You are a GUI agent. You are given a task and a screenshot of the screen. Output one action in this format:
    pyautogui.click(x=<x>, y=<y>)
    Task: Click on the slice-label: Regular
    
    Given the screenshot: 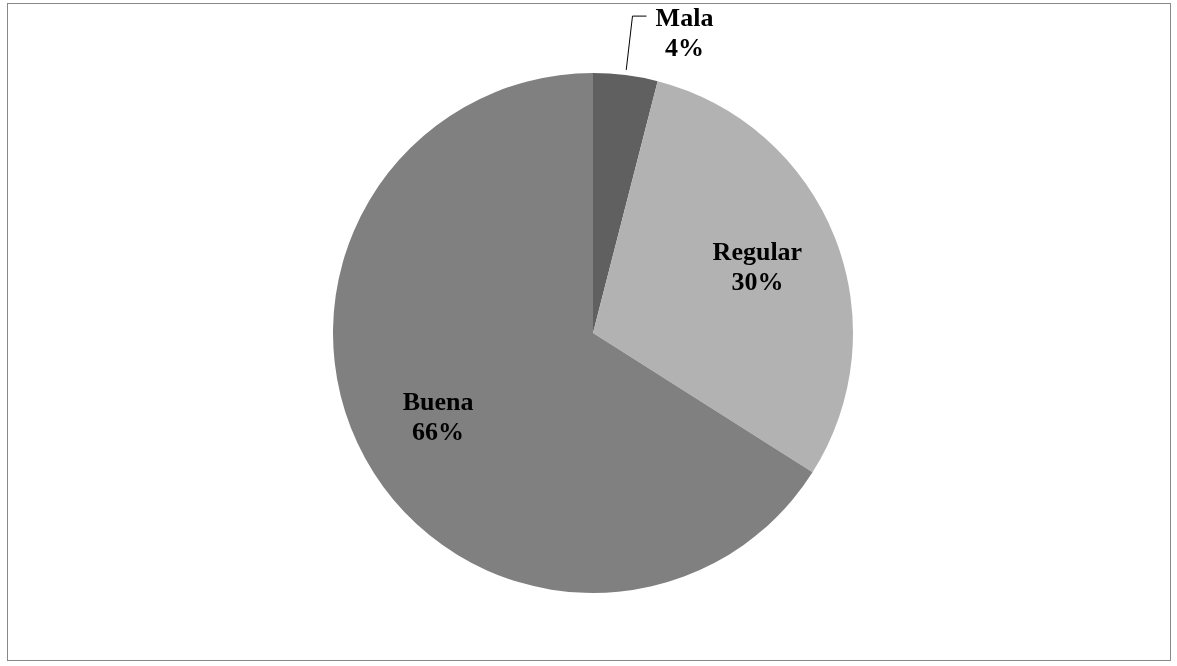 What is the action you would take?
    pyautogui.click(x=757, y=251)
    